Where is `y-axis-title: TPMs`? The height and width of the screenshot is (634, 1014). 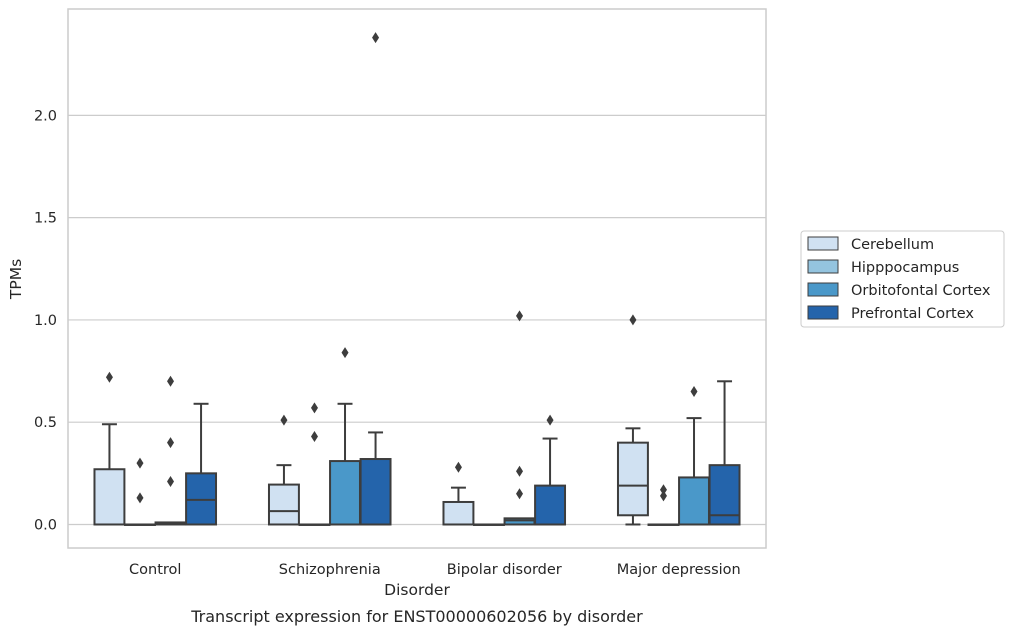
y-axis-title: TPMs is located at coordinates (16, 279).